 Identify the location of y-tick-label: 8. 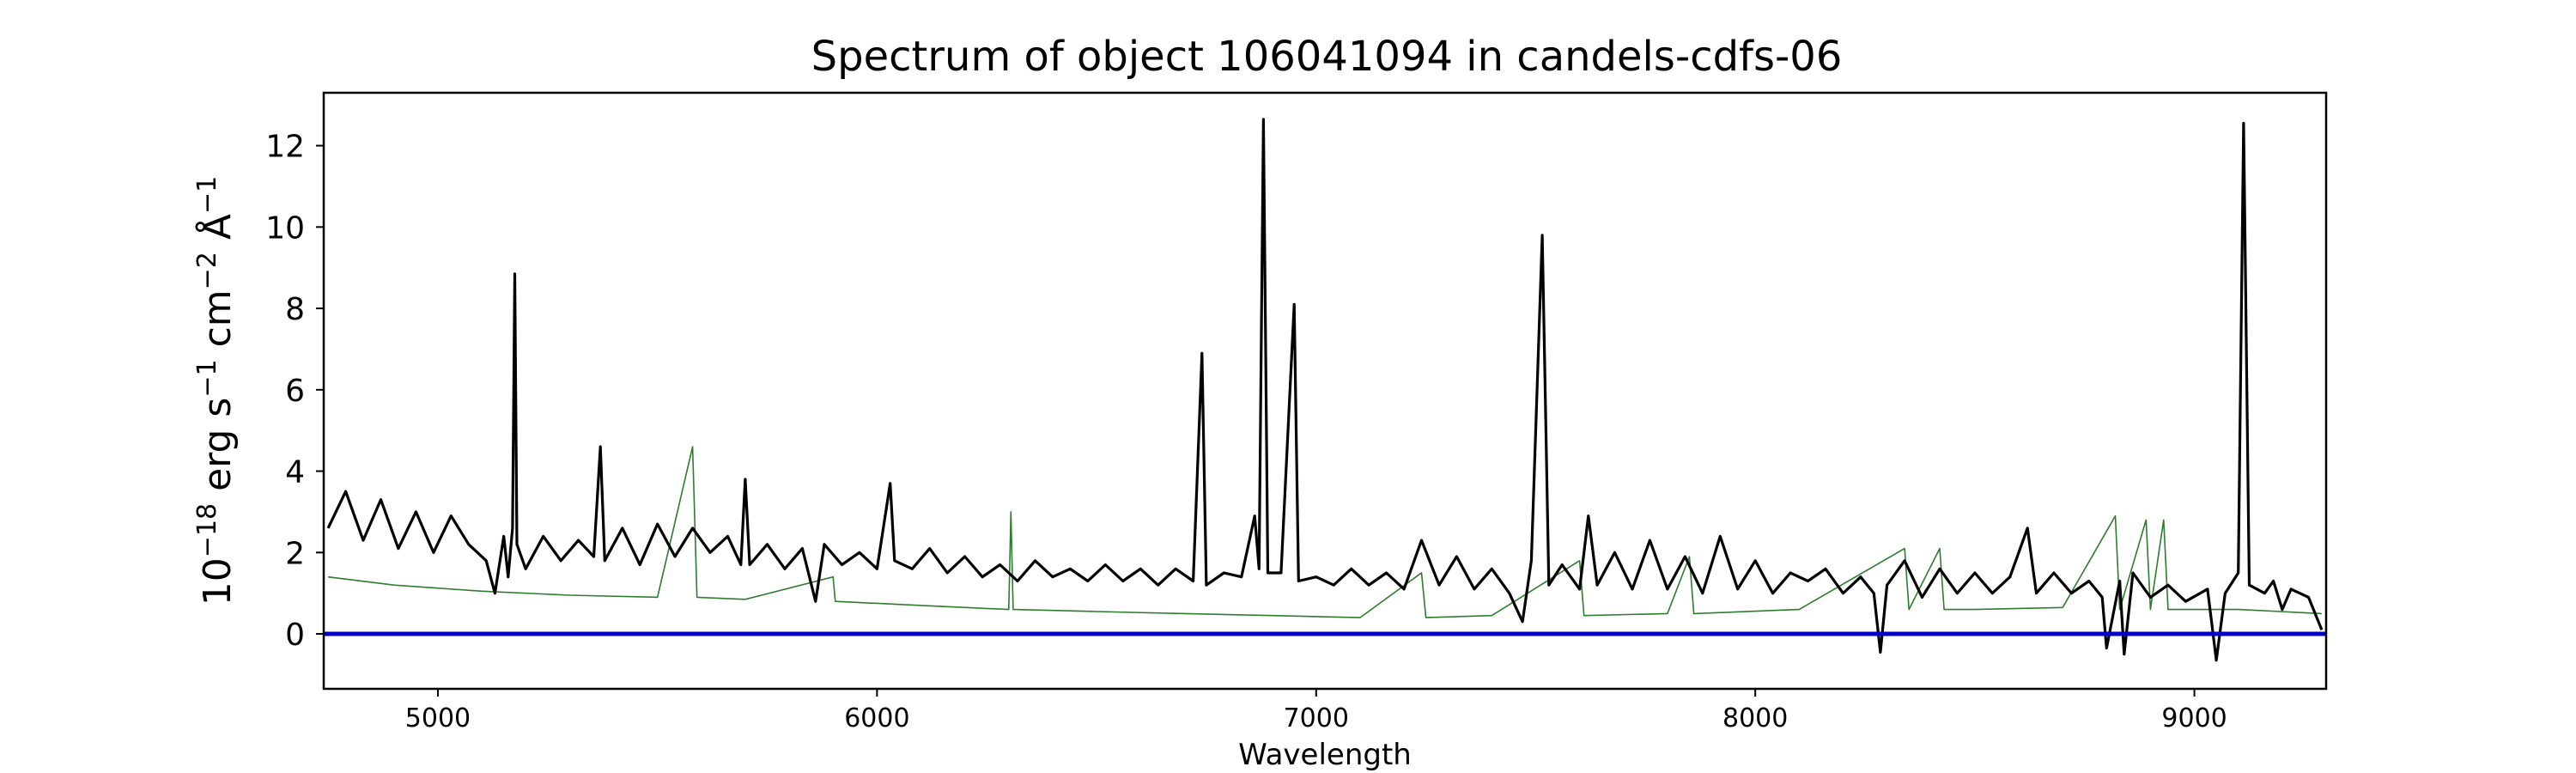
(295, 309).